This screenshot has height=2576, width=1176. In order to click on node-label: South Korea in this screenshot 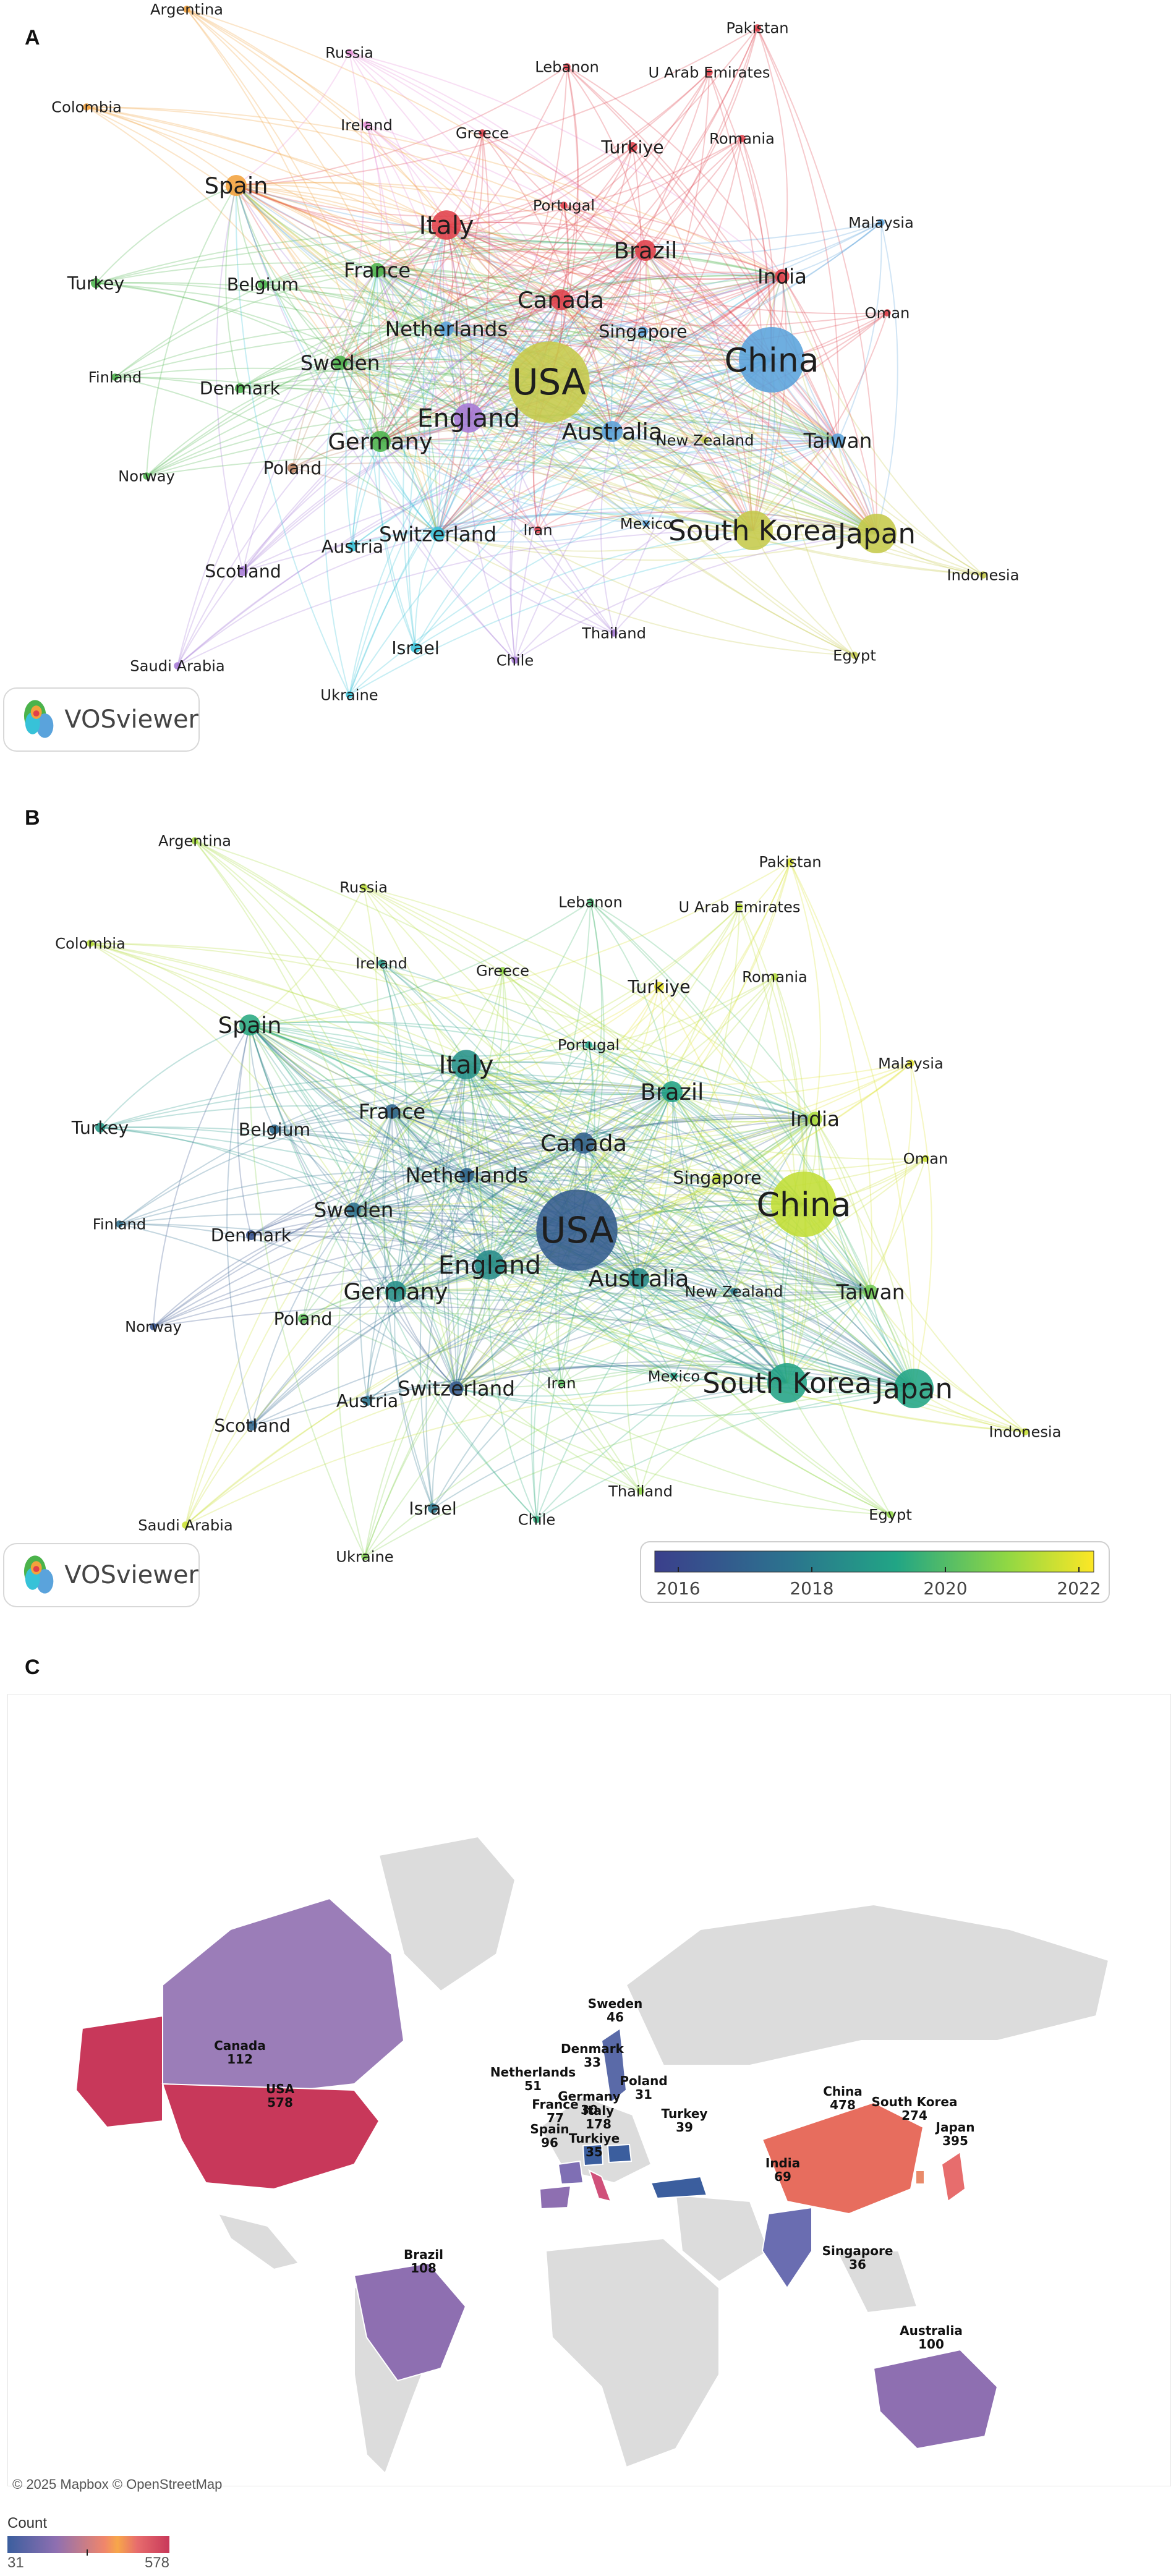, I will do `click(787, 1383)`.